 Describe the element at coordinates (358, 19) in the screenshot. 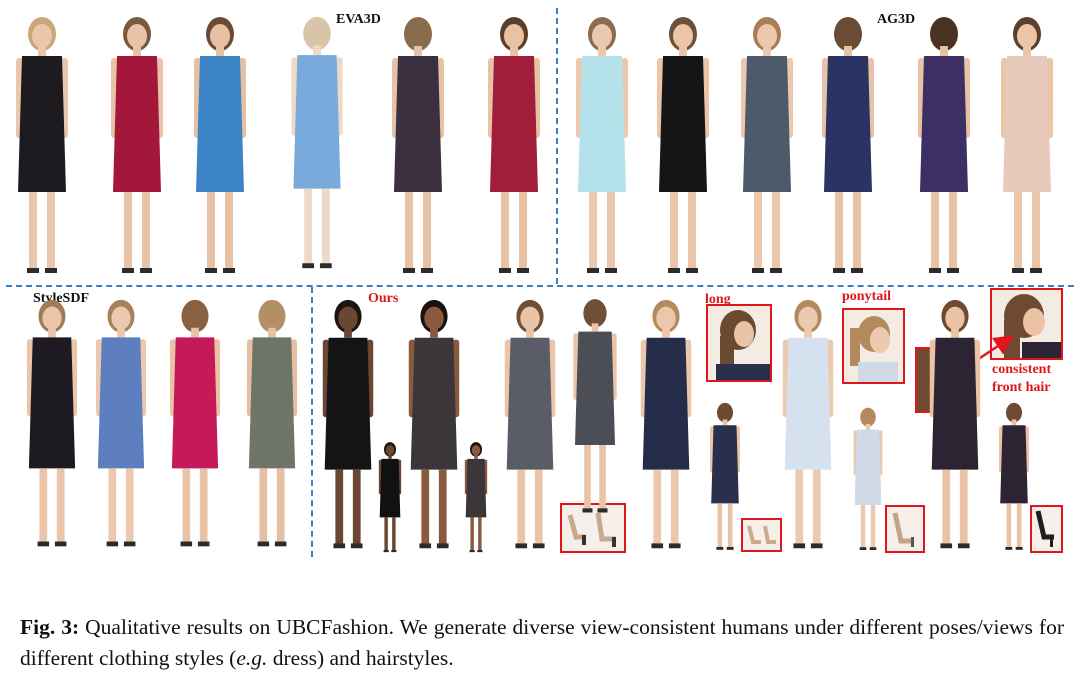

I see `panel-label-eva3d: EVA3D` at that location.